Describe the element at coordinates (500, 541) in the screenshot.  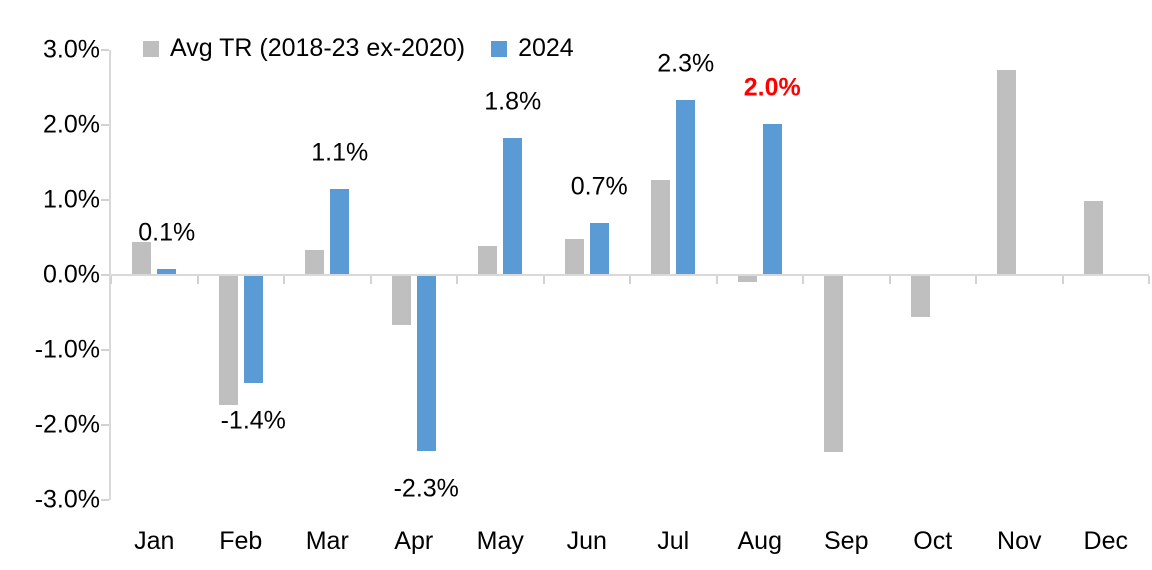
I see `x-axis-label-may: May` at that location.